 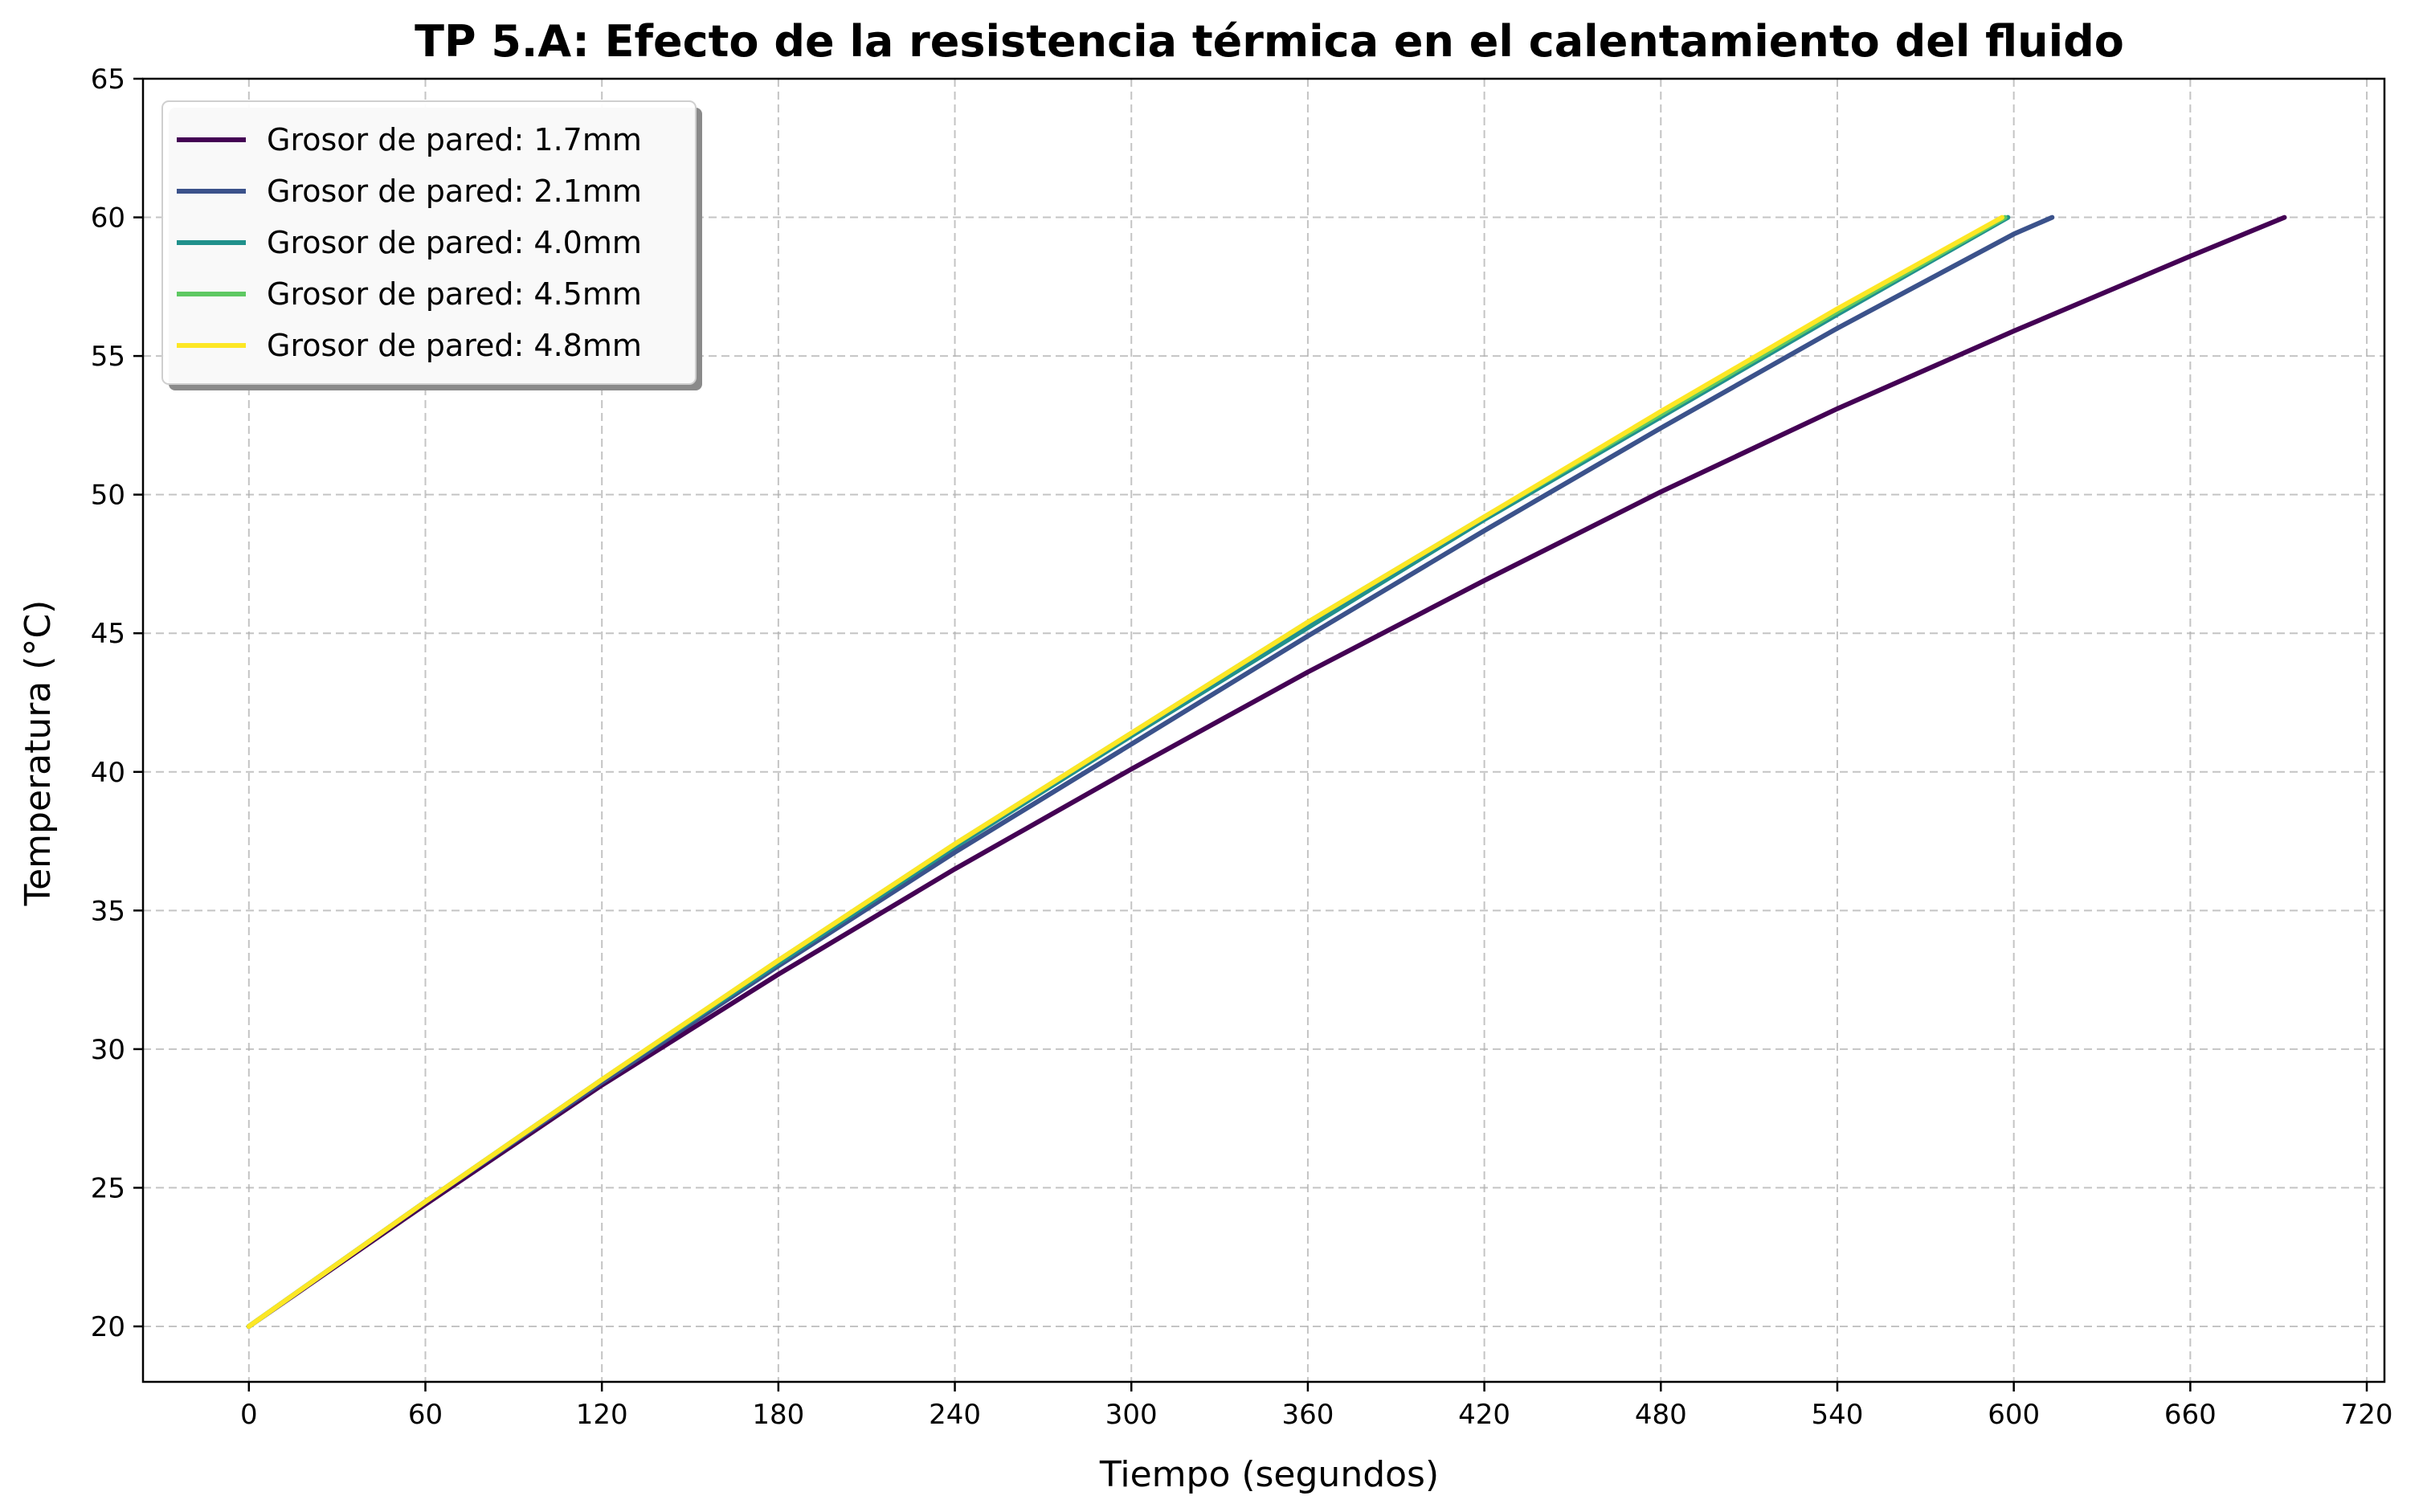 What do you see at coordinates (108, 911) in the screenshot?
I see `y-tick-label: 35` at bounding box center [108, 911].